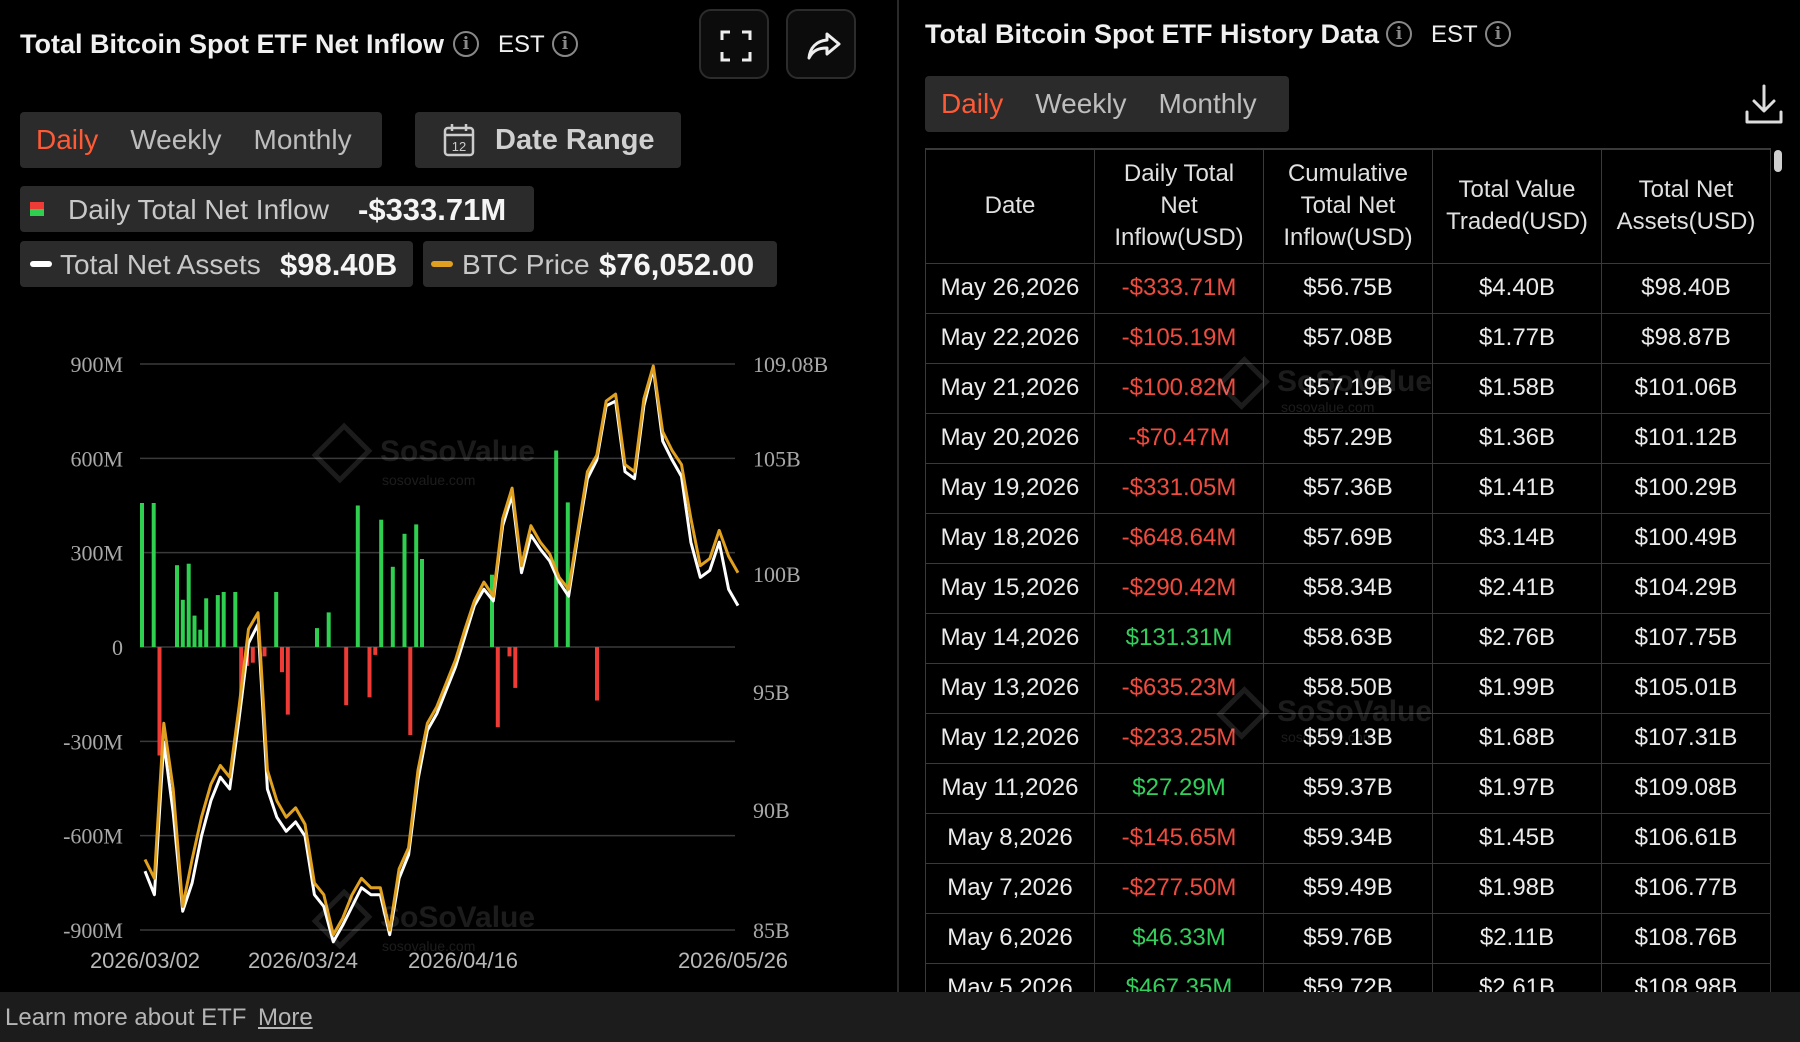 This screenshot has height=1042, width=1800. Describe the element at coordinates (117, 647) in the screenshot. I see `y-left-tick-label: 0` at that location.